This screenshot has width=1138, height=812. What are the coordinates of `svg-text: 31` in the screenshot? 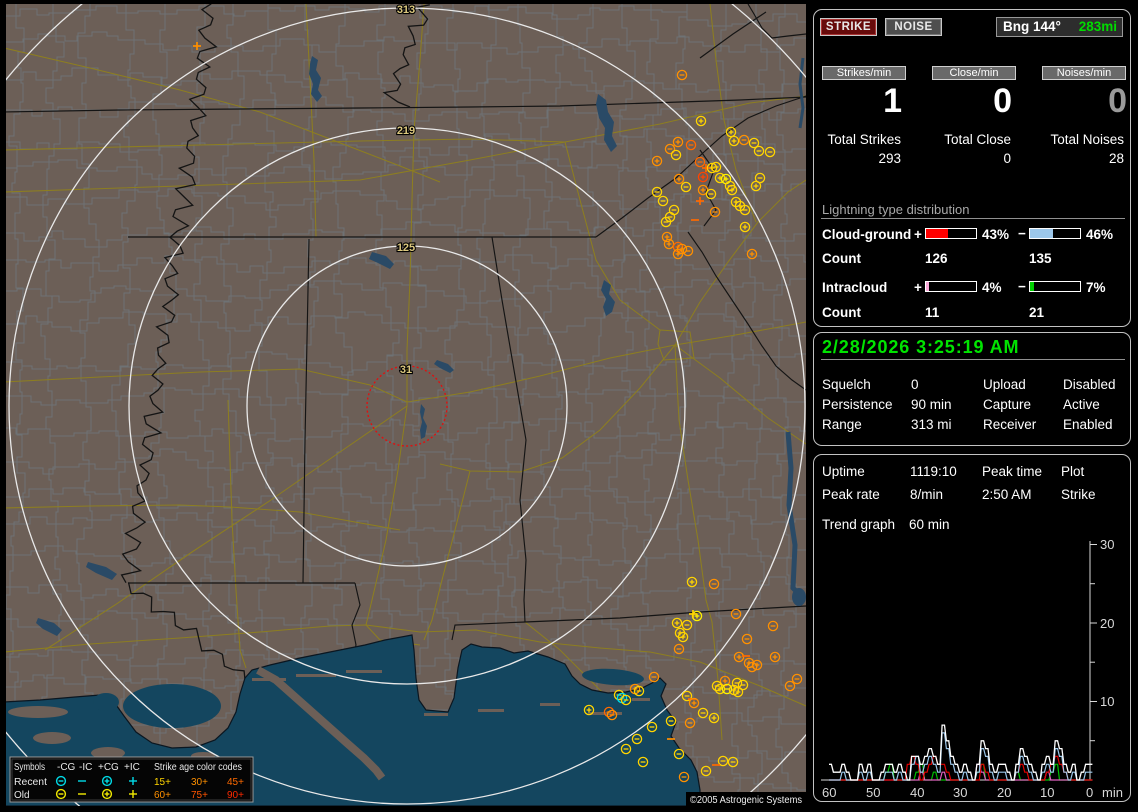 It's located at (406, 370).